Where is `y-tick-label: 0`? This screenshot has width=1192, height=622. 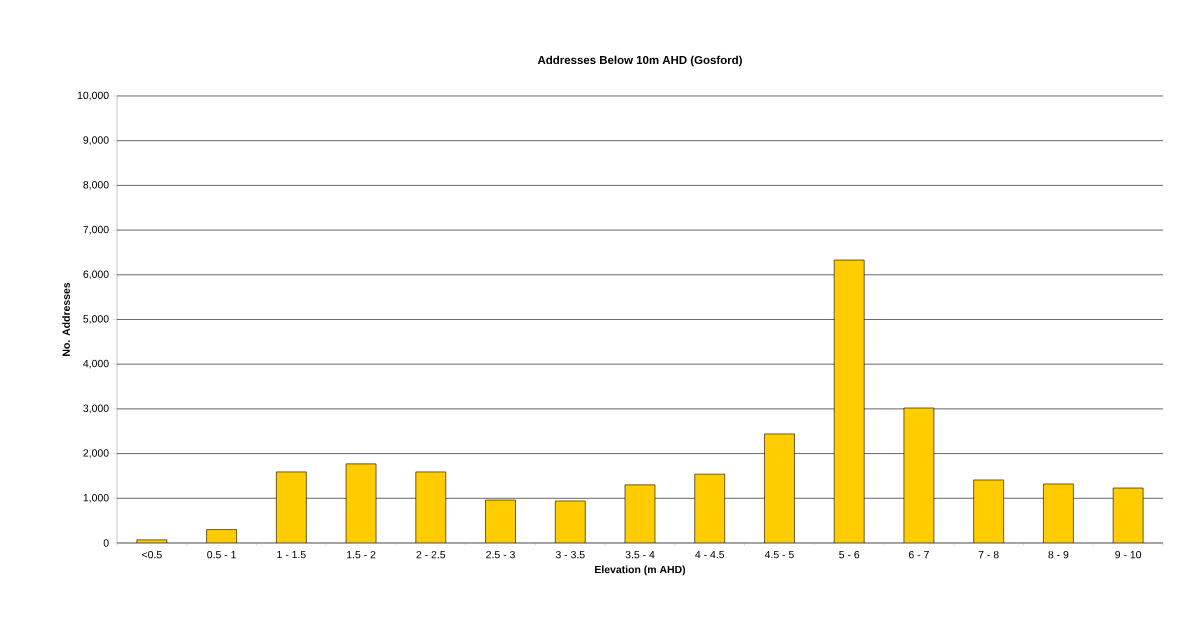
y-tick-label: 0 is located at coordinates (106, 543).